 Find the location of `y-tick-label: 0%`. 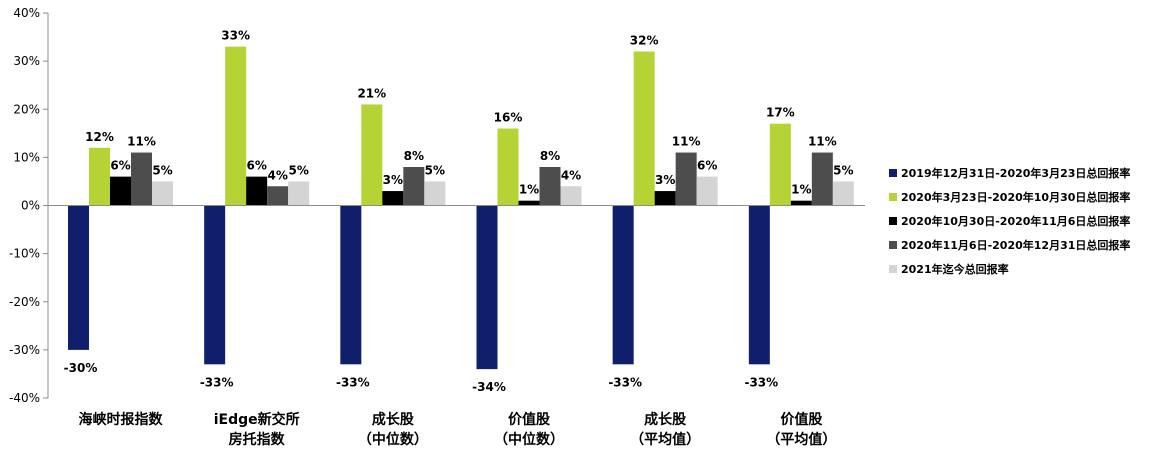

y-tick-label: 0% is located at coordinates (30, 206).